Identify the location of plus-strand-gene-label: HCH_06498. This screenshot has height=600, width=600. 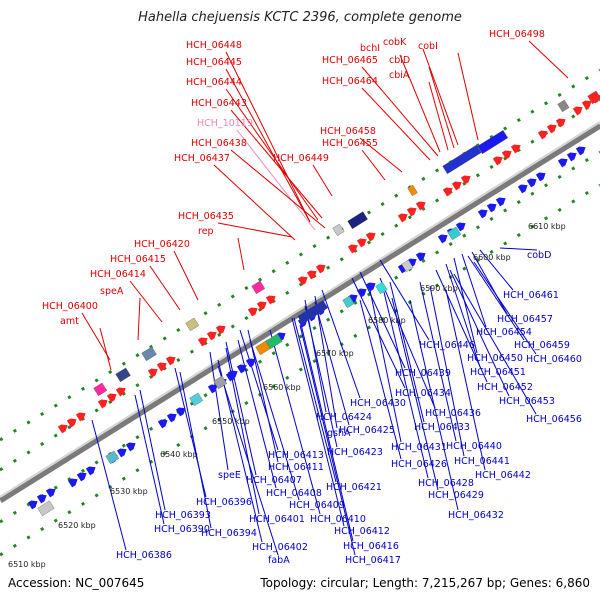
(517, 34).